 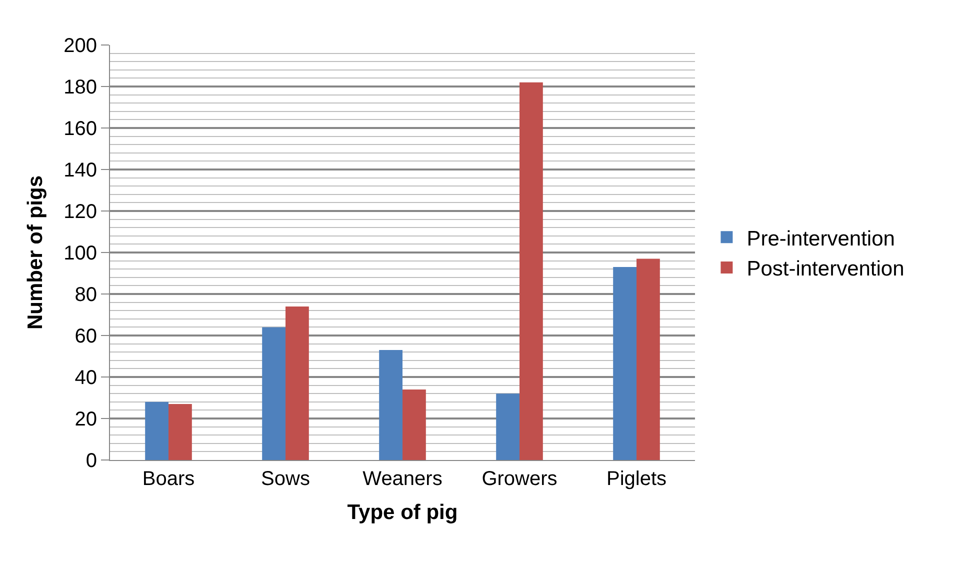 What do you see at coordinates (285, 479) in the screenshot?
I see `x-tick-label: Sows` at bounding box center [285, 479].